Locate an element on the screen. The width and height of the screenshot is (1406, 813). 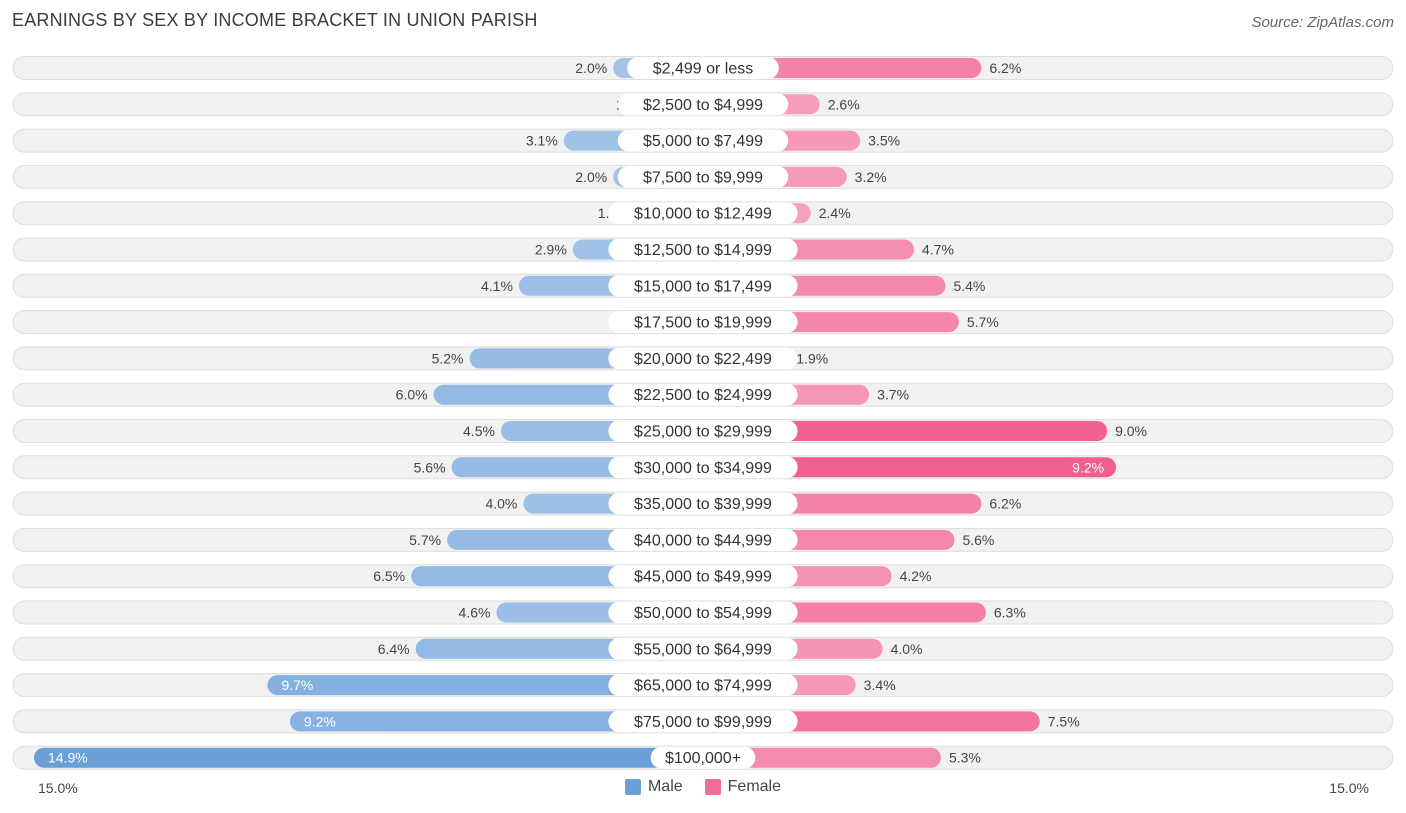
male-value-label: 6.4% is located at coordinates (394, 649).